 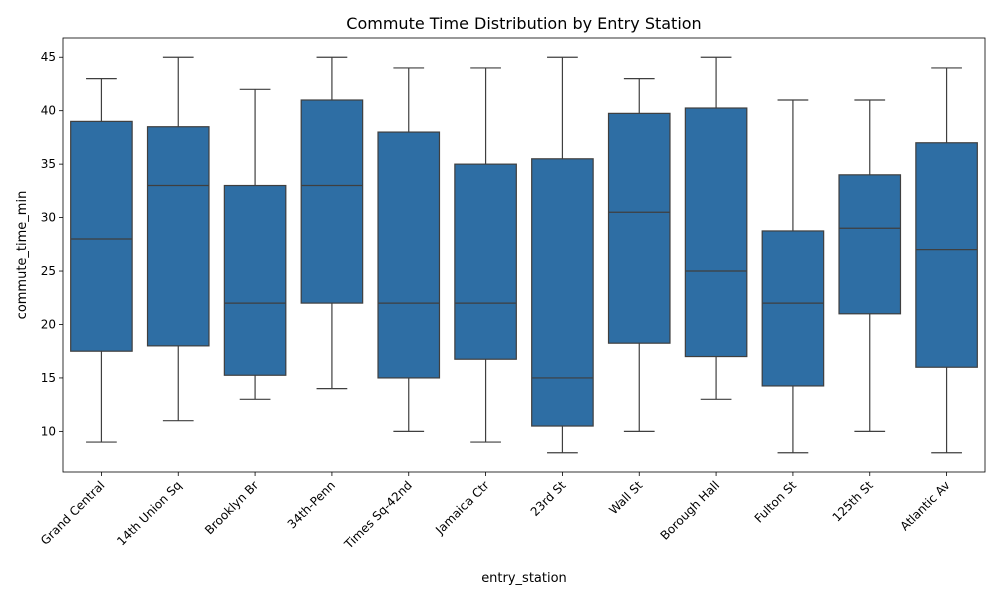 I want to click on y-tick-label: 30, so click(x=48, y=218).